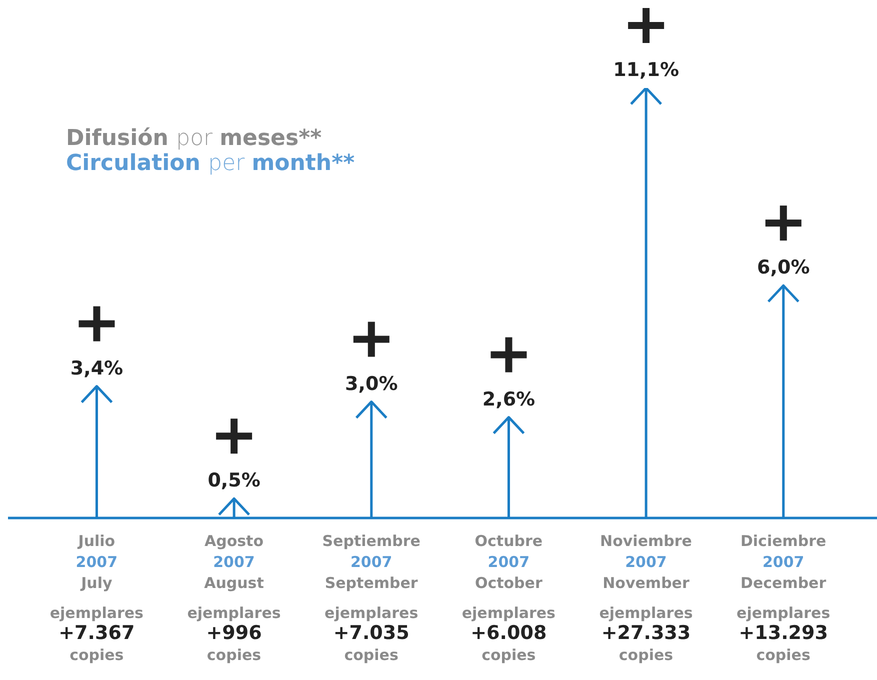 The image size is (877, 680). Describe the element at coordinates (783, 267) in the screenshot. I see `data-label: 6,0%` at that location.